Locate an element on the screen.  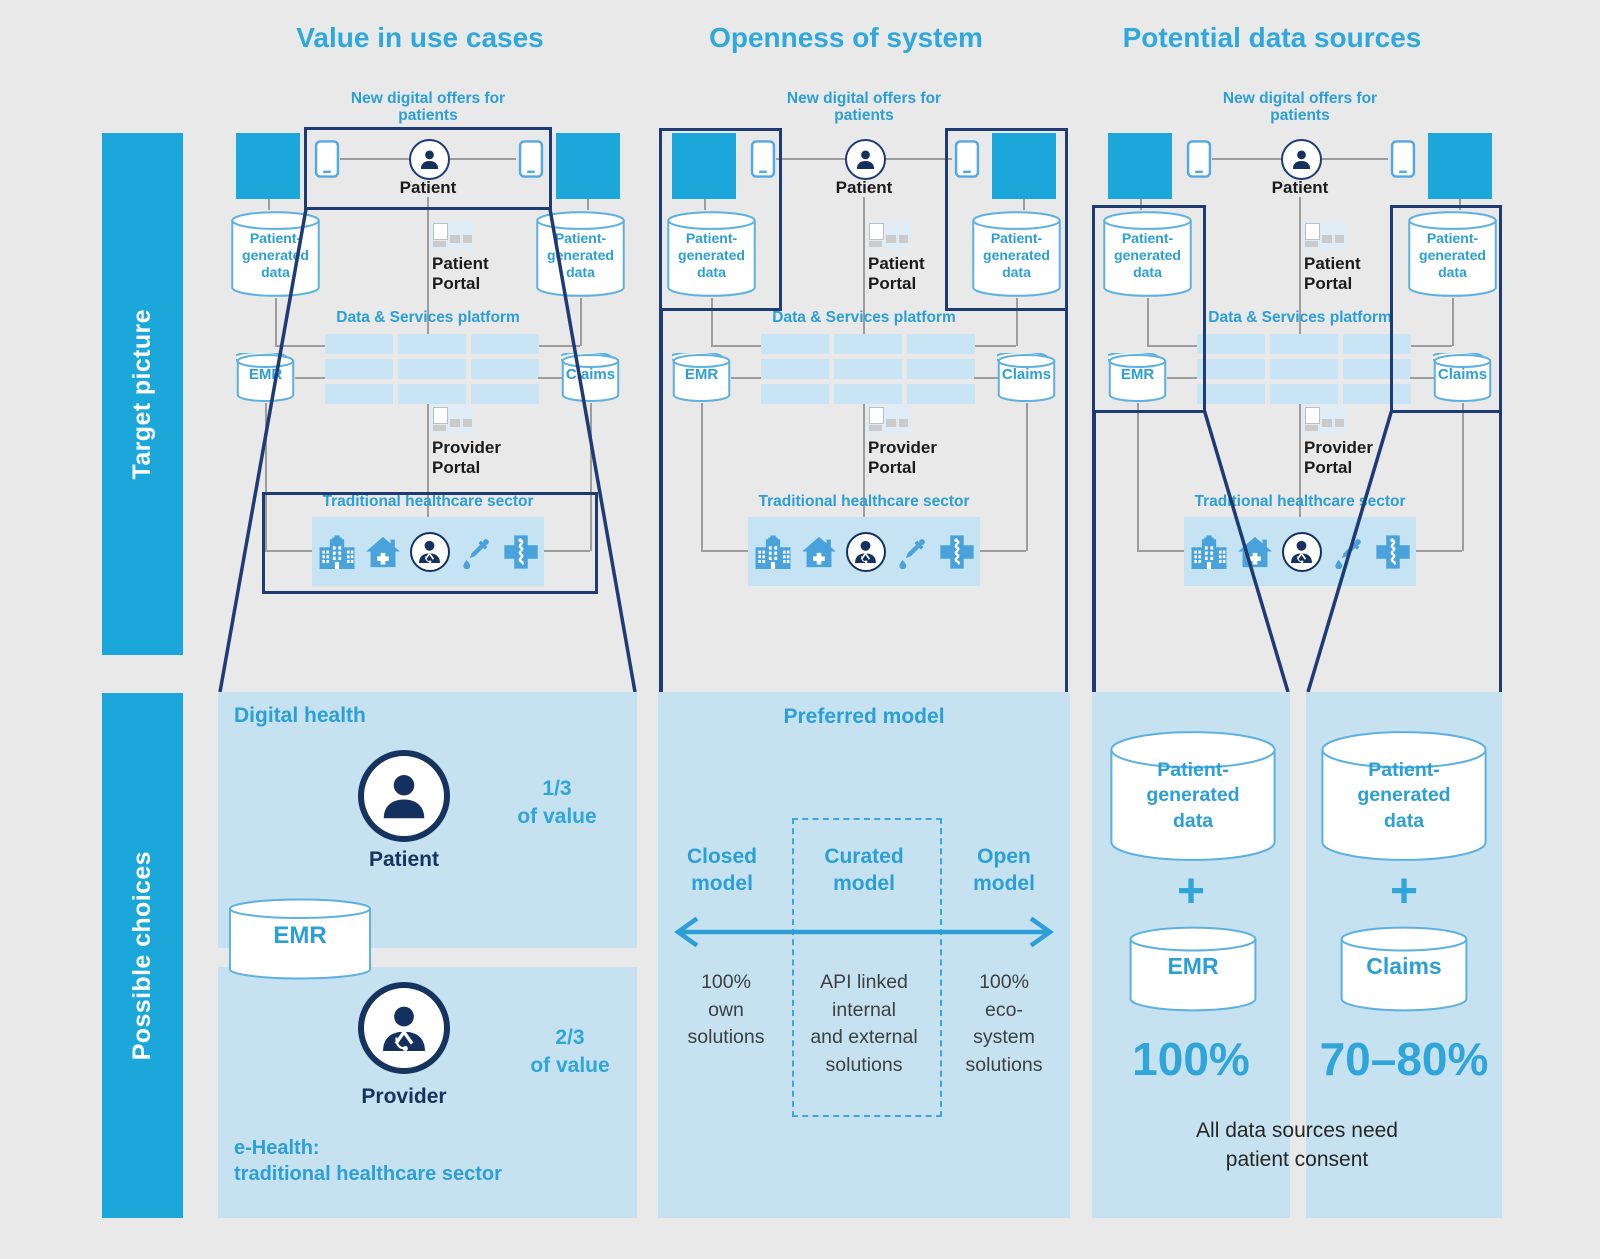
highlight-box-patient-col1 is located at coordinates (428, 168).